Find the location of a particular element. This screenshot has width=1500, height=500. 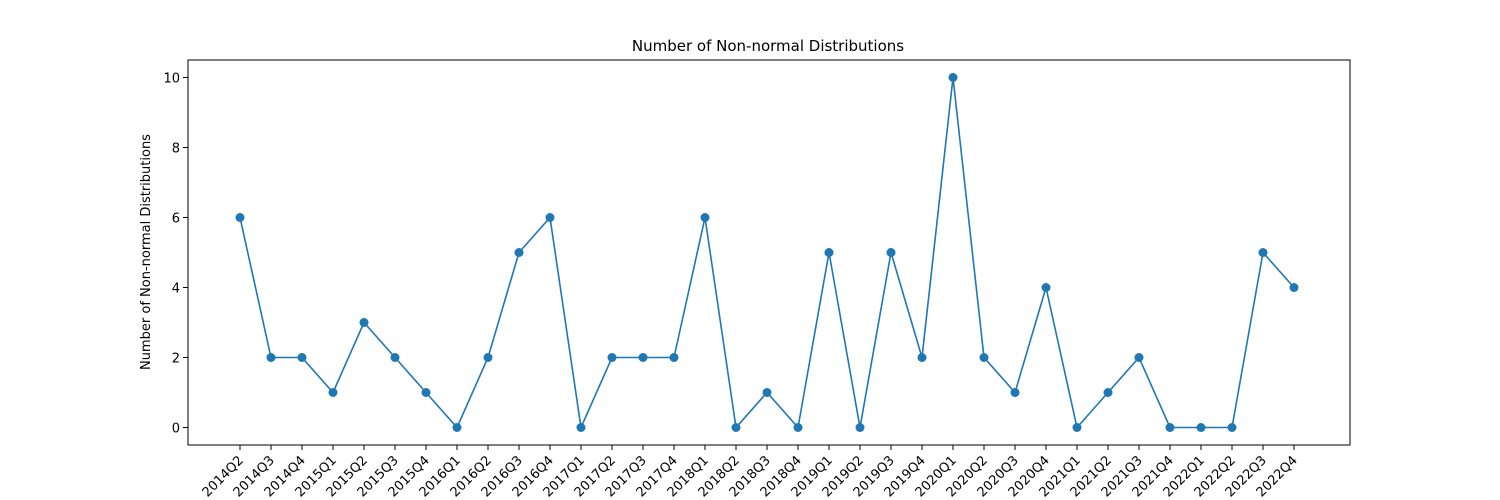

chart-title: Number of Non-normal Distributions is located at coordinates (768, 46).